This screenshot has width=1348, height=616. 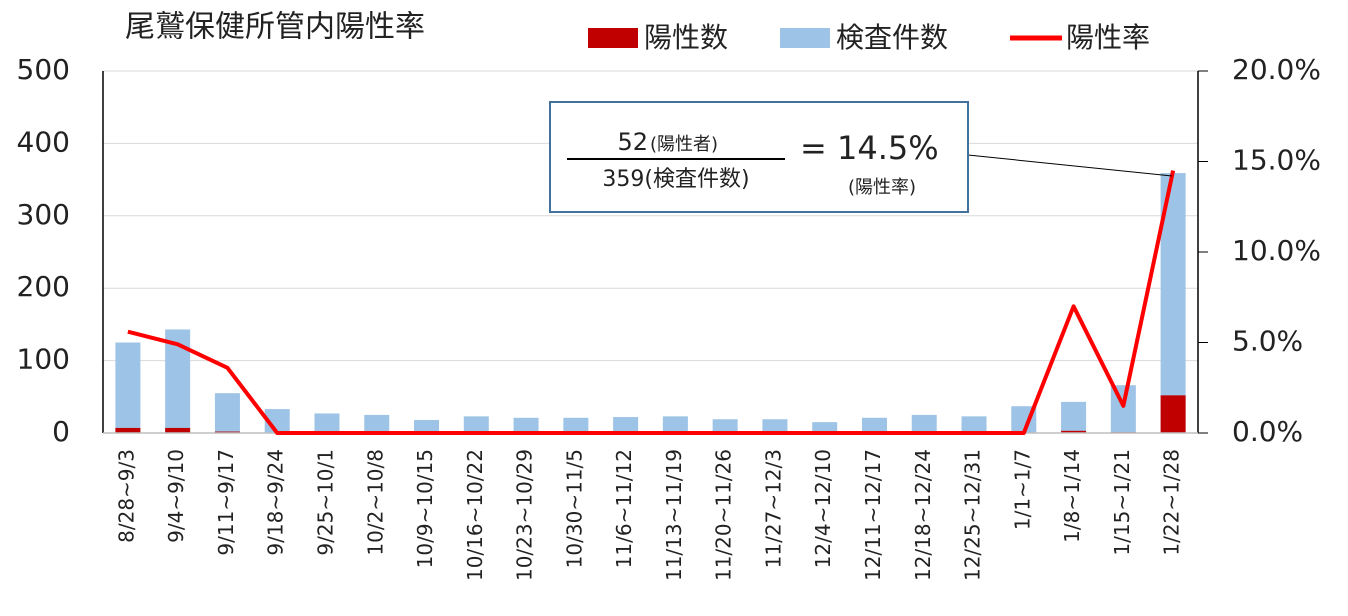 What do you see at coordinates (275, 27) in the screenshot?
I see `chart-title: 尾鷲保健所管内陽性率` at bounding box center [275, 27].